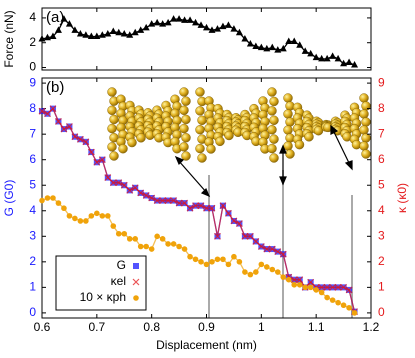 Image resolution: width=415 pixels, height=358 pixels. Describe the element at coordinates (32, 210) in the screenshot. I see `y-tick-label: 4` at that location.